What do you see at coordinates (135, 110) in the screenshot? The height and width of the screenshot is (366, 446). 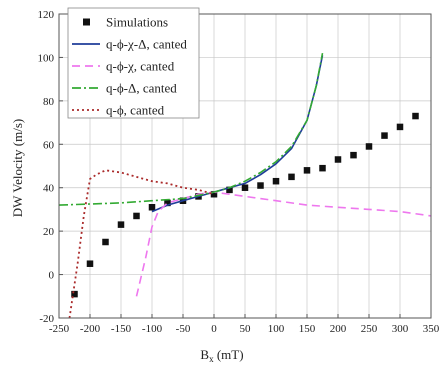 I see `legend-label-4: q-ϕ, canted` at bounding box center [135, 110].